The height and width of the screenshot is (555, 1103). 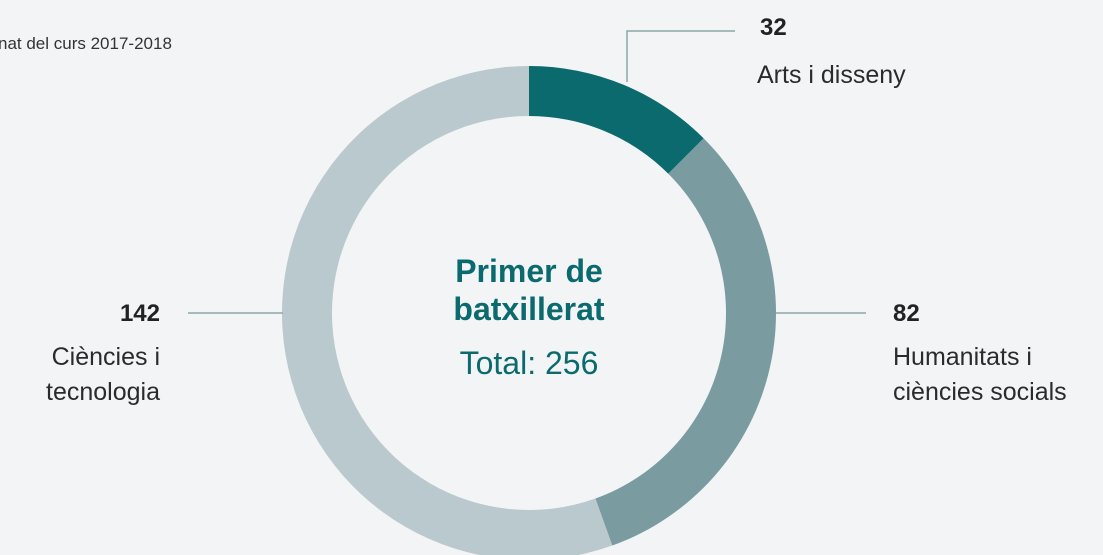 What do you see at coordinates (529, 290) in the screenshot?
I see `center-title: Primer de batxillerat` at bounding box center [529, 290].